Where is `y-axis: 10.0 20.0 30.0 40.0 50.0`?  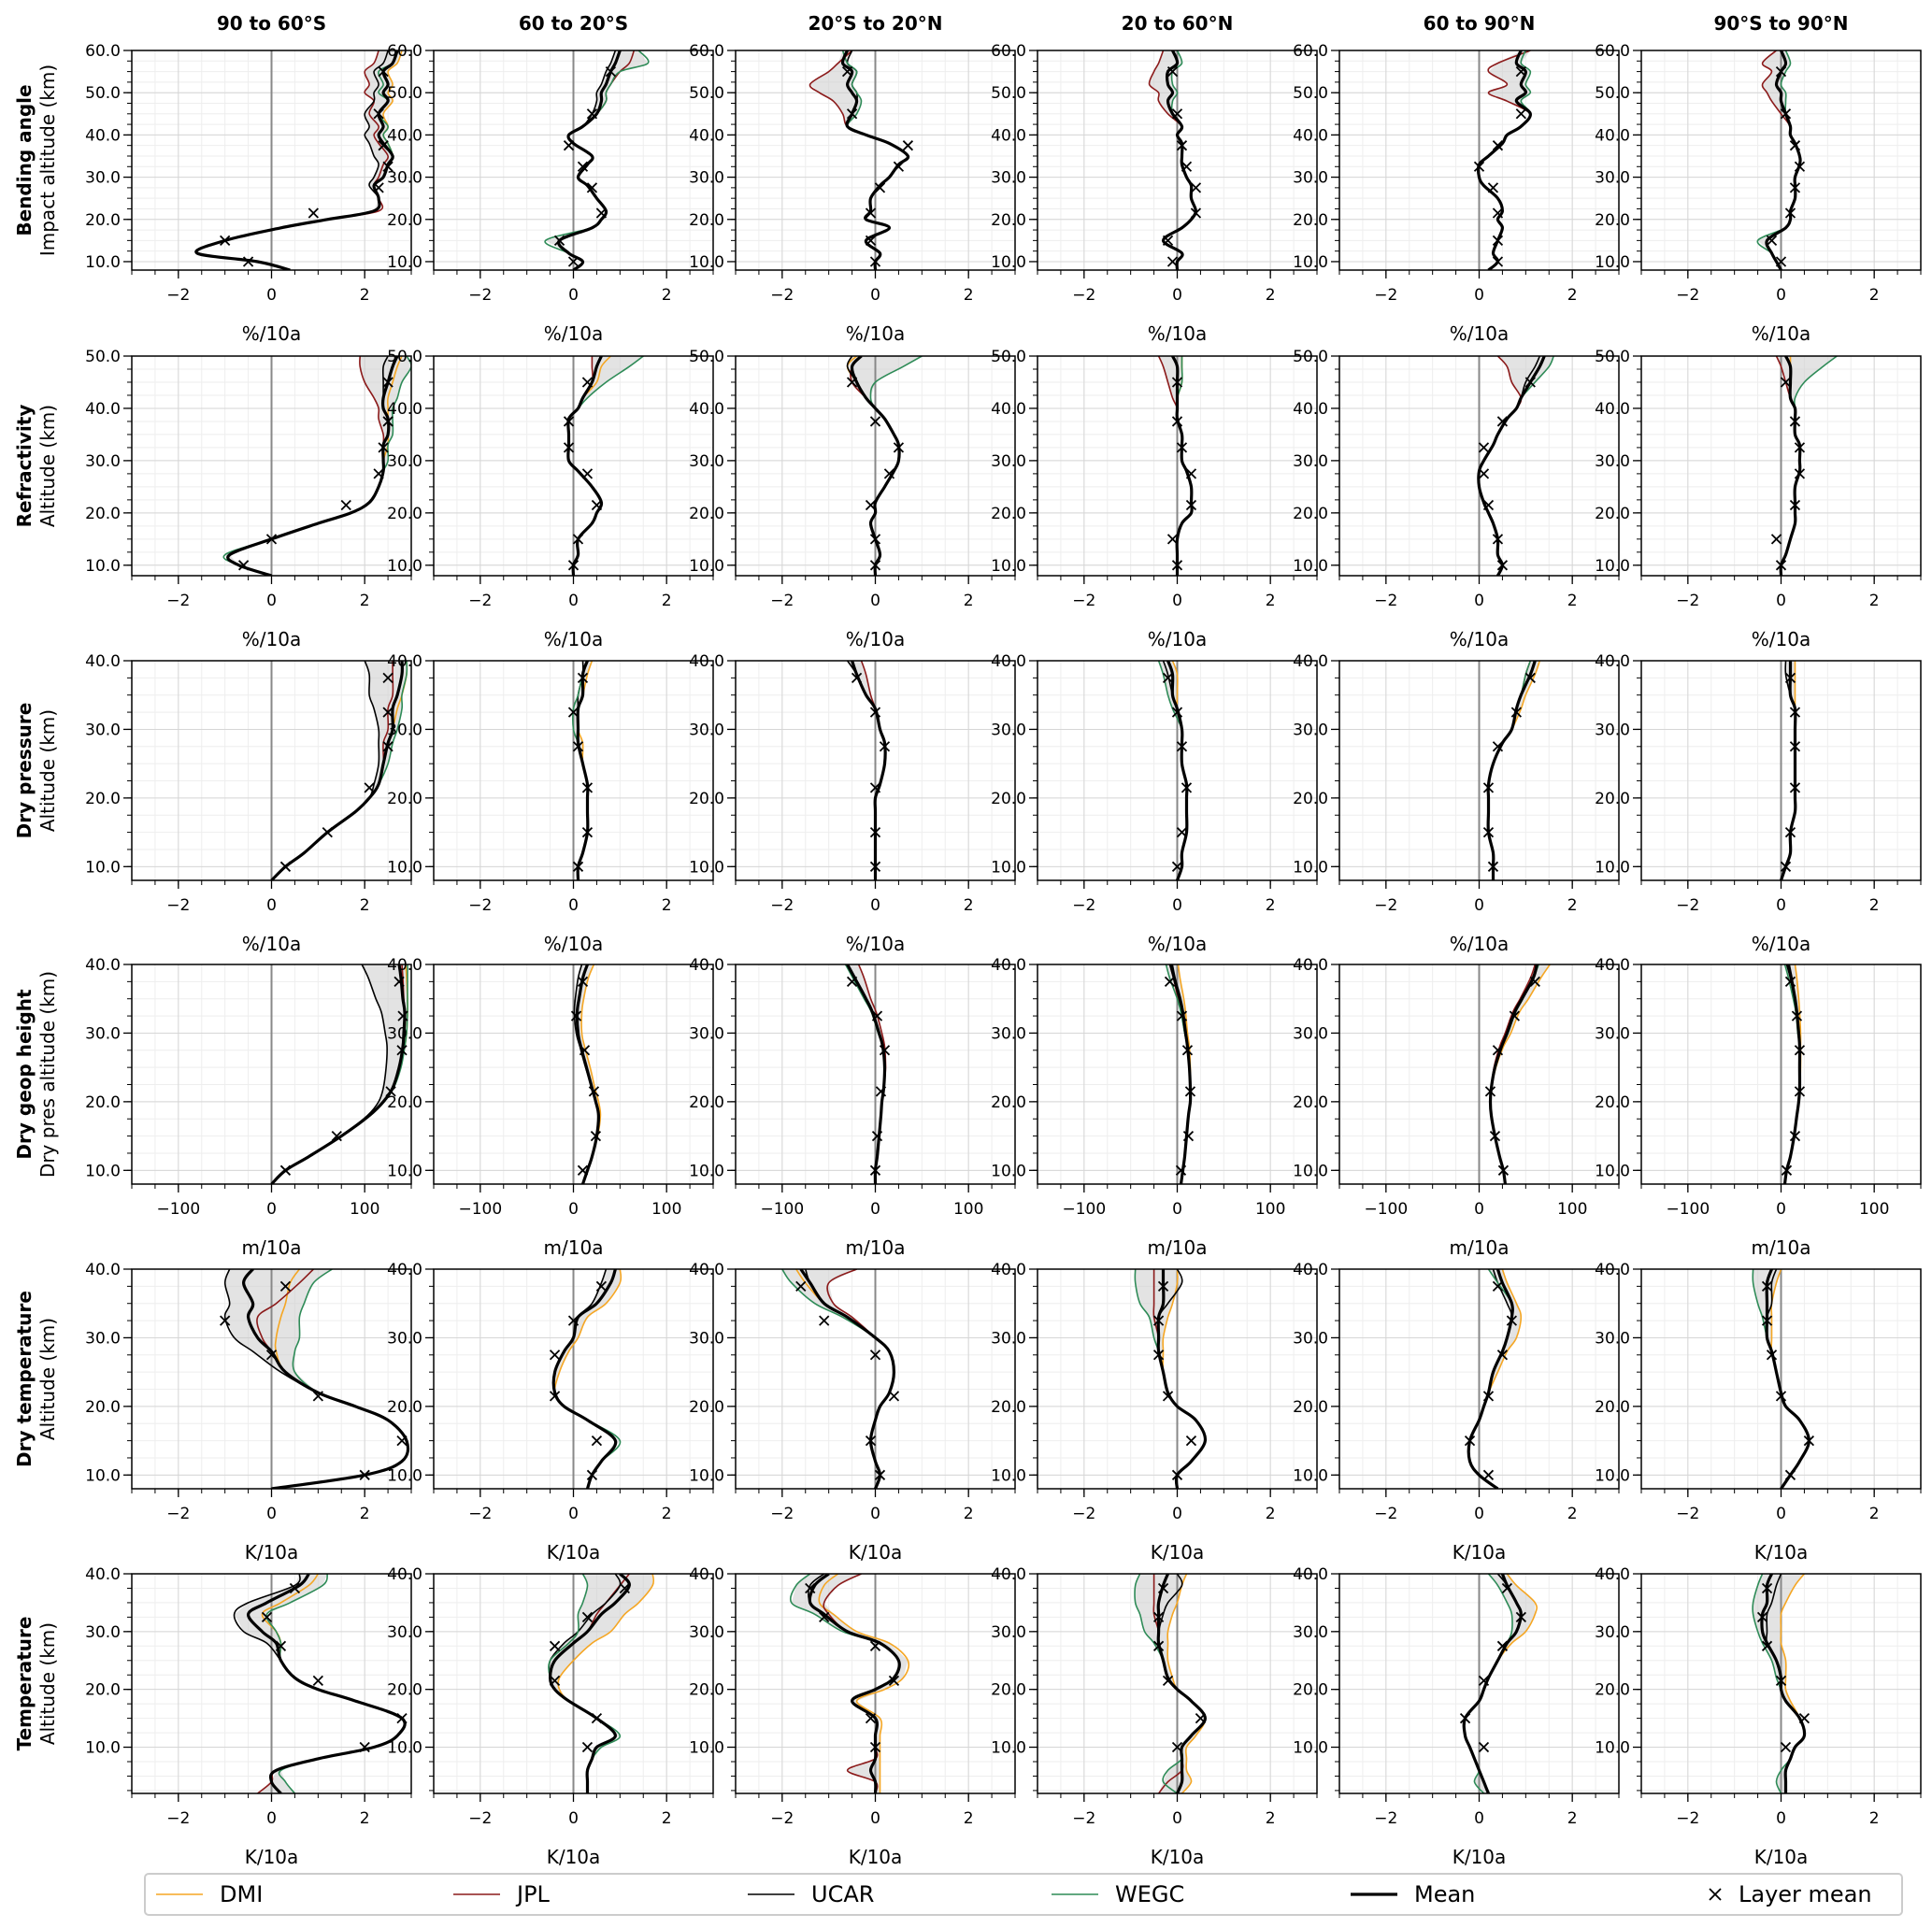
y-axis: 10.0 20.0 30.0 40.0 50.0 is located at coordinates (1618, 462).